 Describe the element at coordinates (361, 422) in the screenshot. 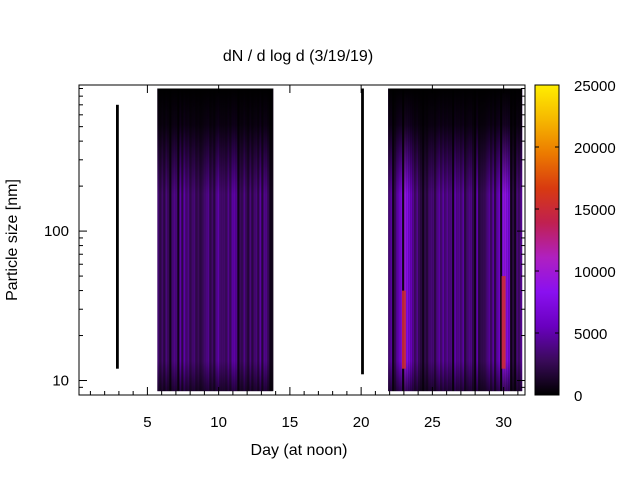

I see `x-tick-label: 20` at that location.